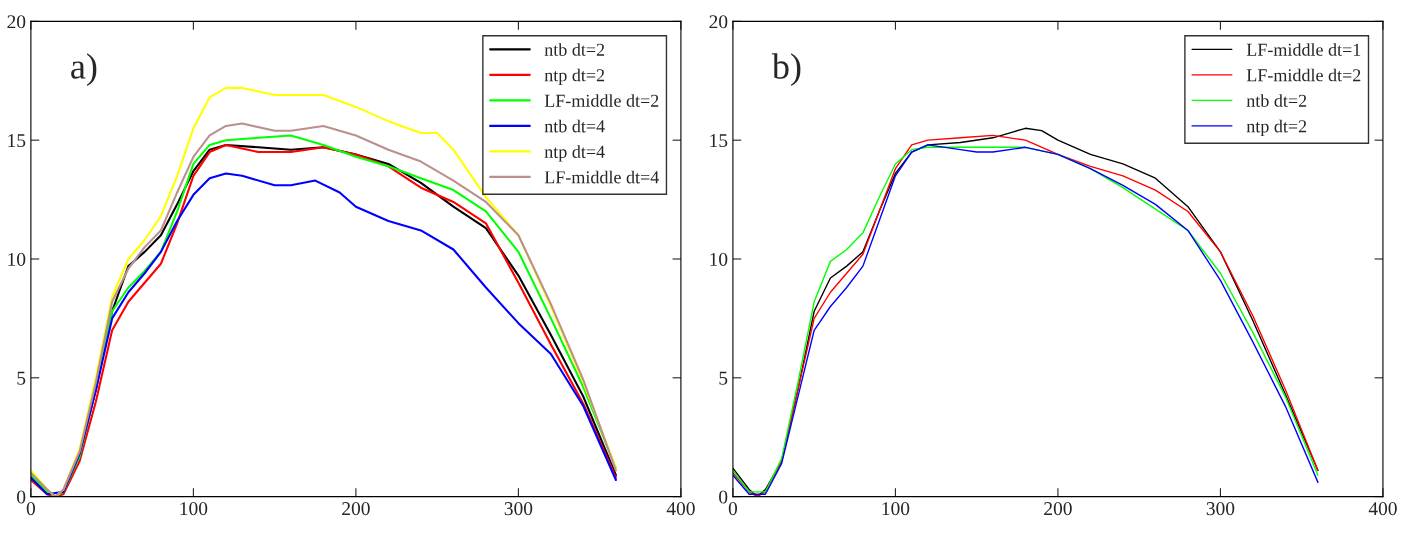 Image resolution: width=1404 pixels, height=534 pixels. Describe the element at coordinates (786, 70) in the screenshot. I see `annotation: b)` at that location.